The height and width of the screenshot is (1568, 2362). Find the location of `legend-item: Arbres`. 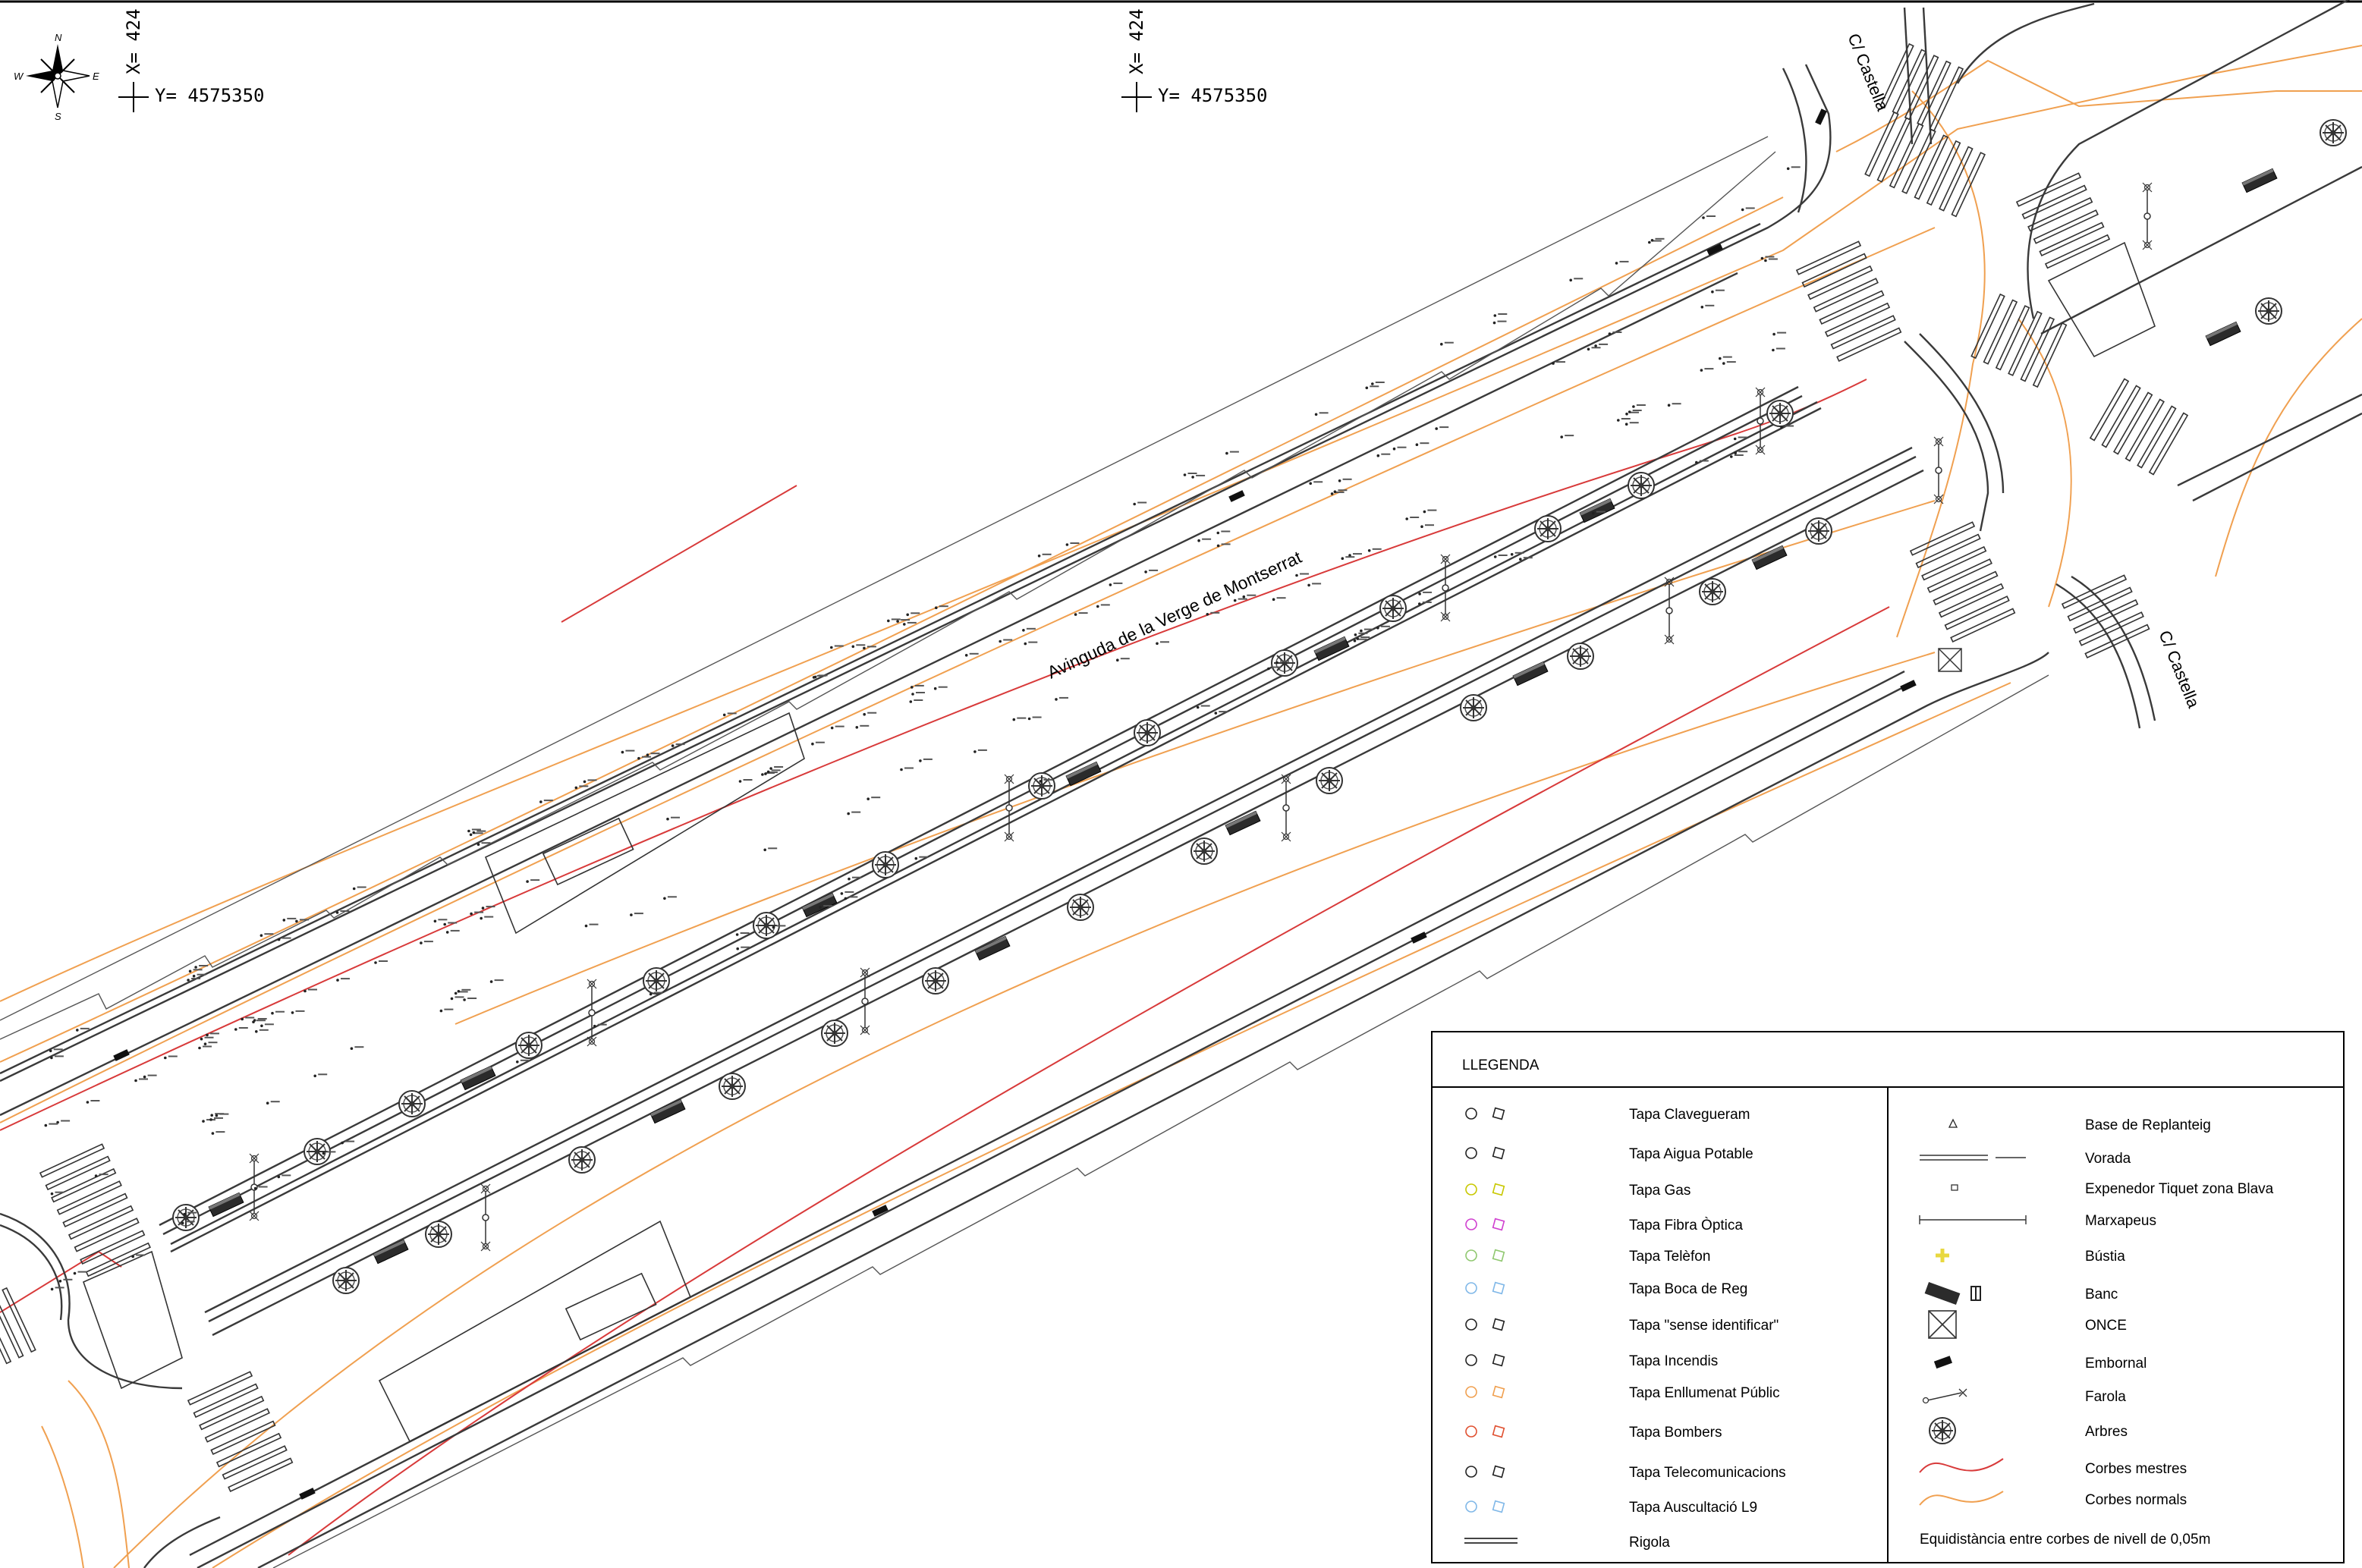

legend-item: Arbres is located at coordinates (2028, 1431).